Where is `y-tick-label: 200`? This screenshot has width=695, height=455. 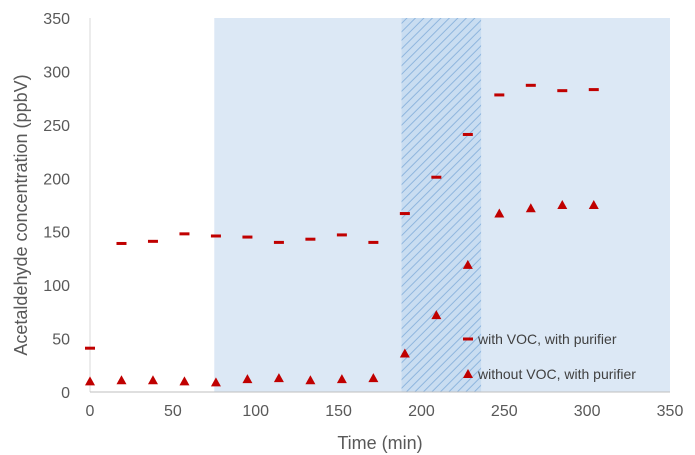 y-tick-label: 200 is located at coordinates (56, 179).